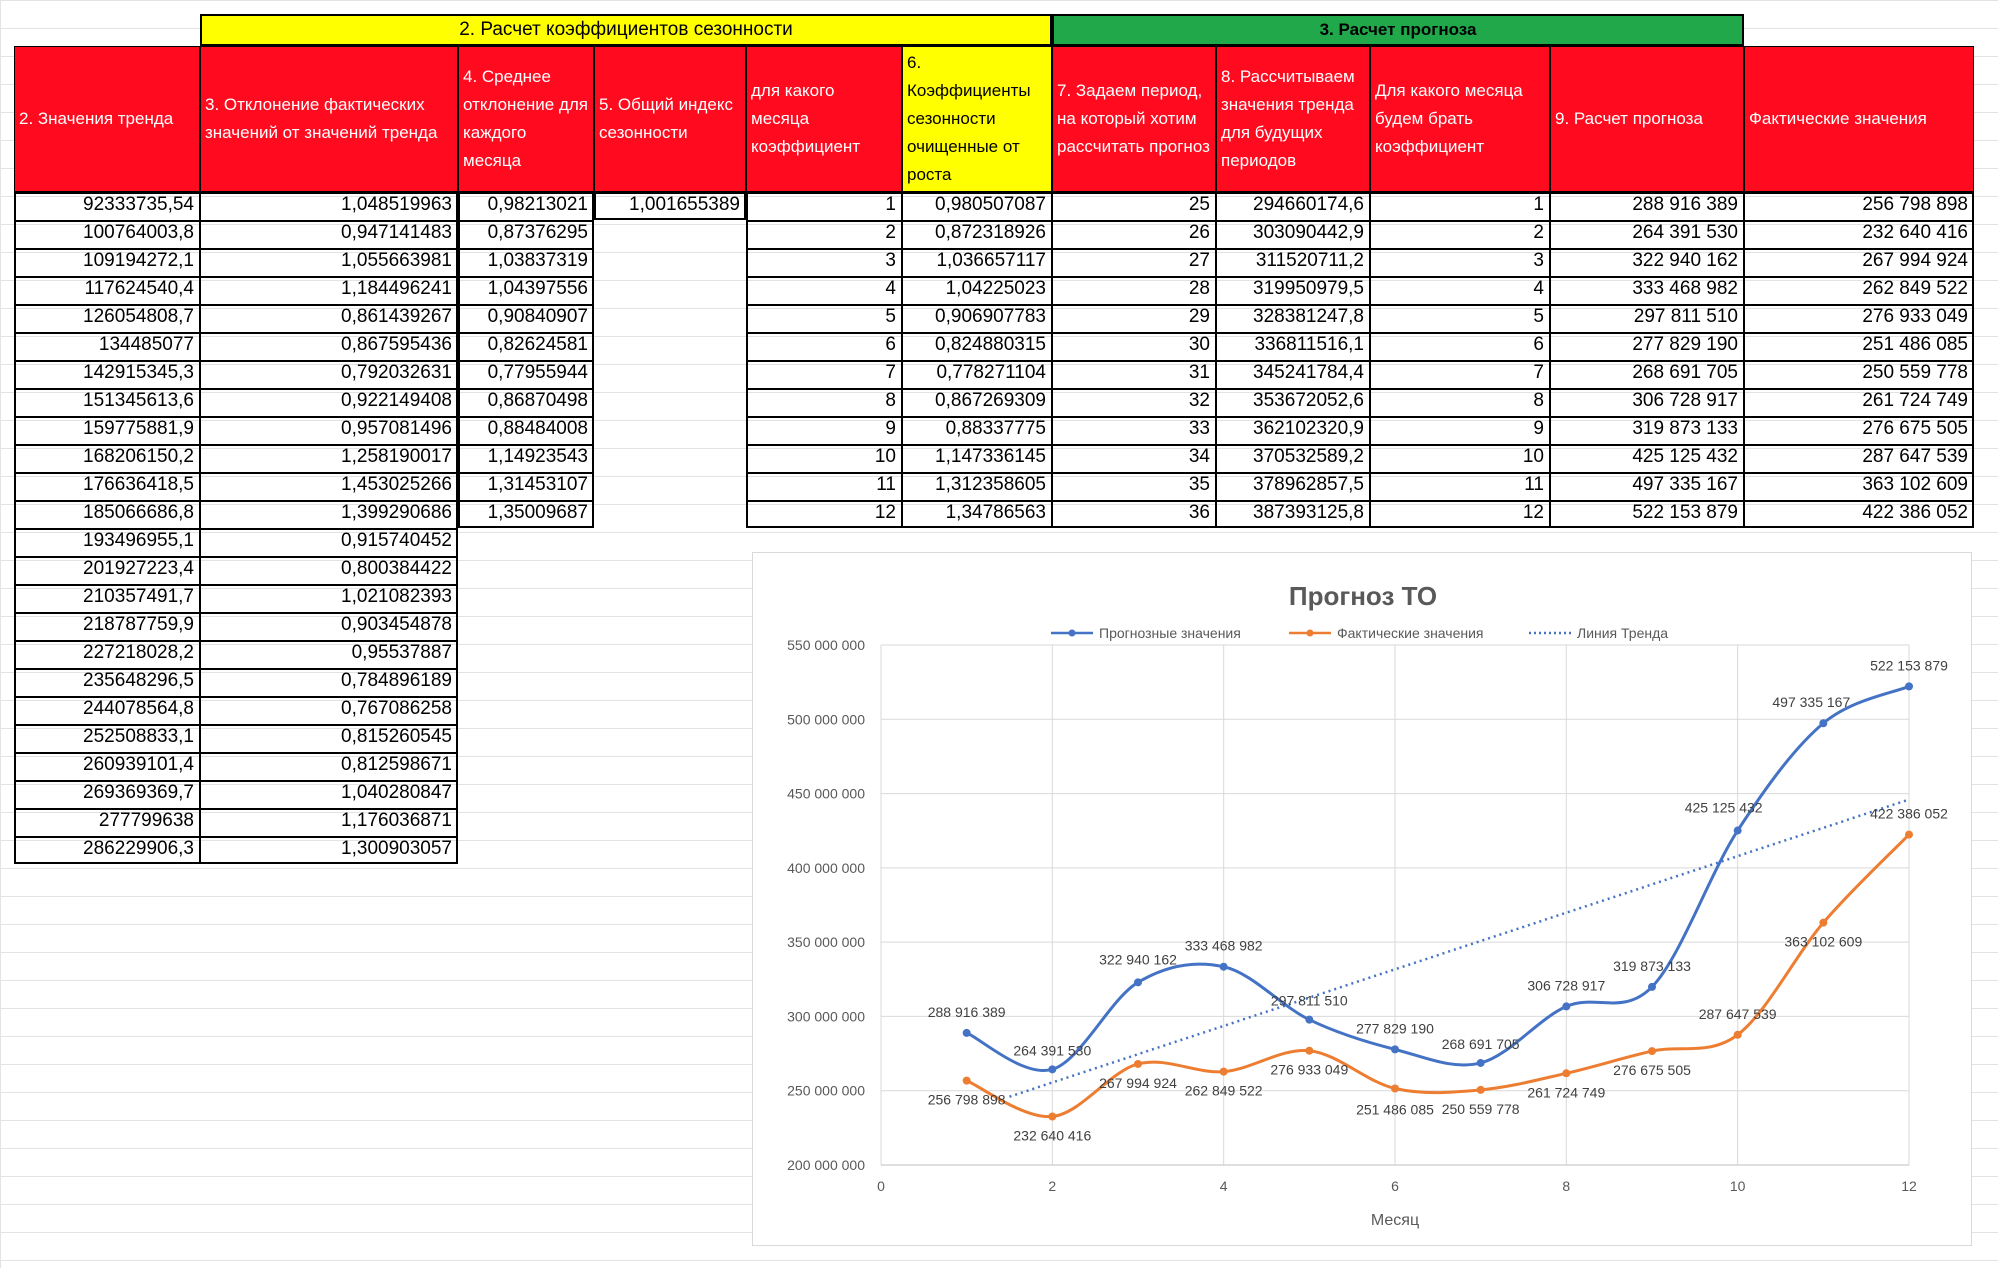 The image size is (1998, 1268). I want to click on deviation-cell: 0,815260545, so click(396, 736).